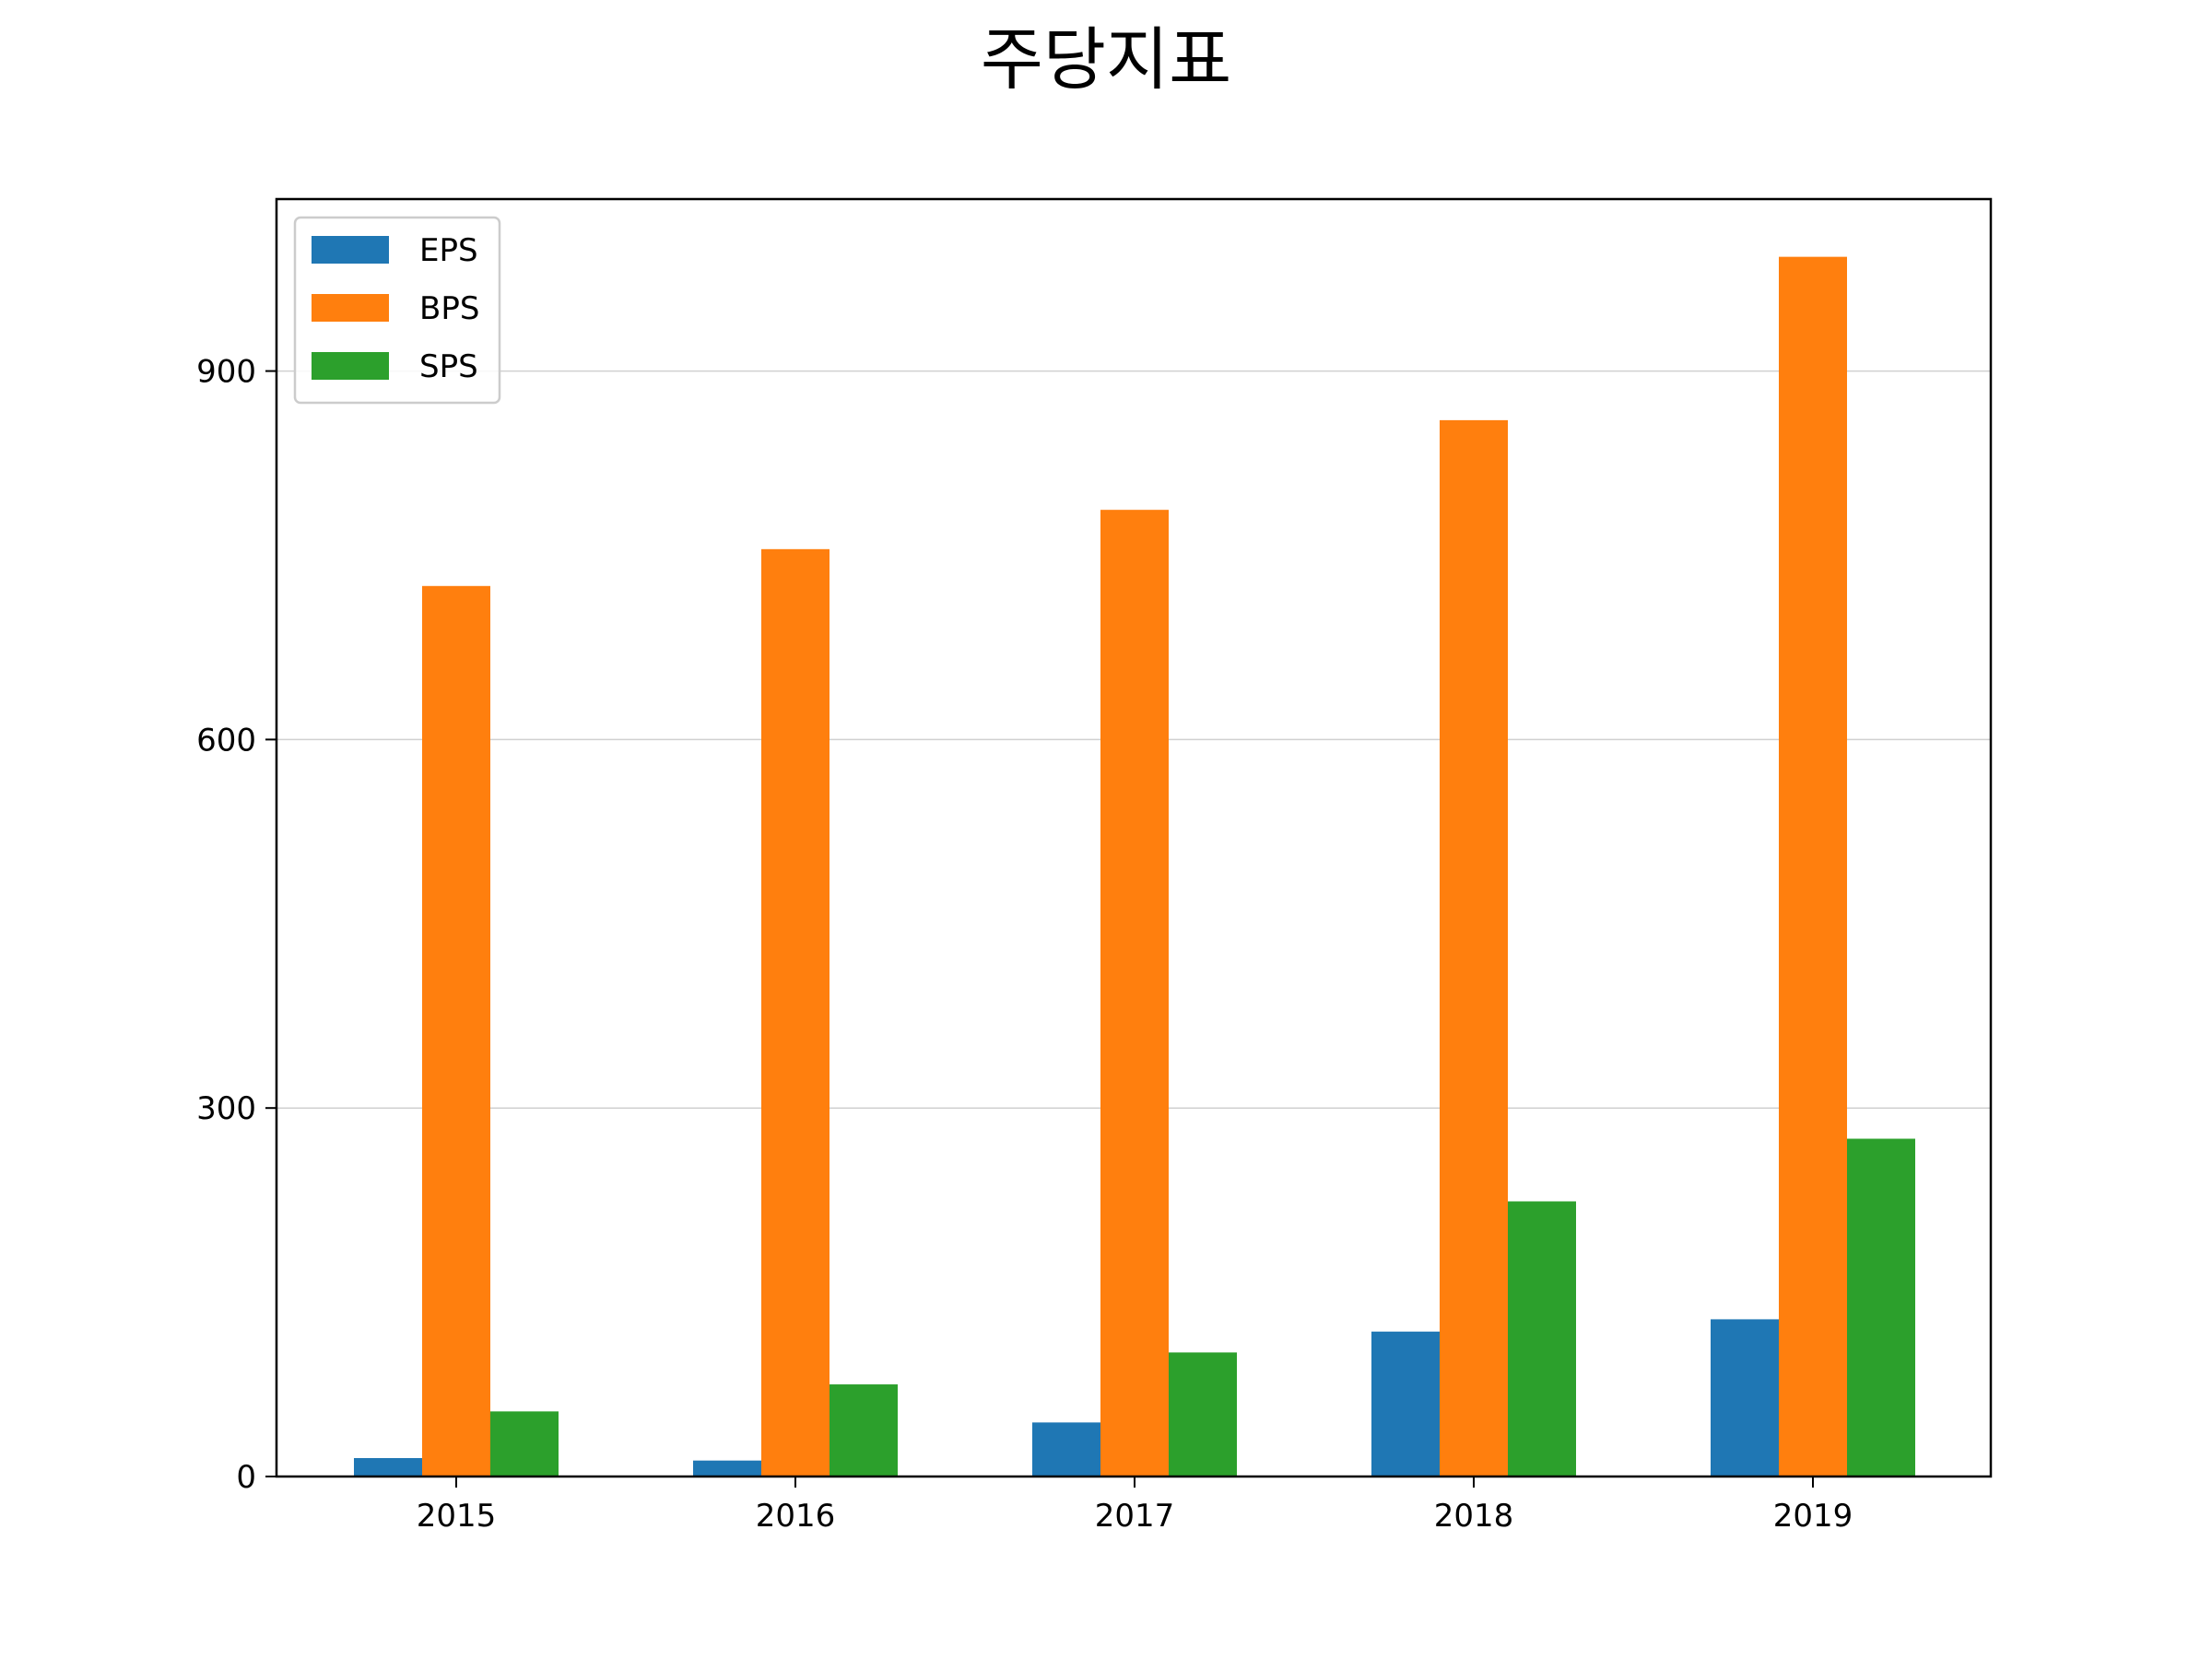  What do you see at coordinates (457, 1516) in the screenshot?
I see `x-tick-label: 2015` at bounding box center [457, 1516].